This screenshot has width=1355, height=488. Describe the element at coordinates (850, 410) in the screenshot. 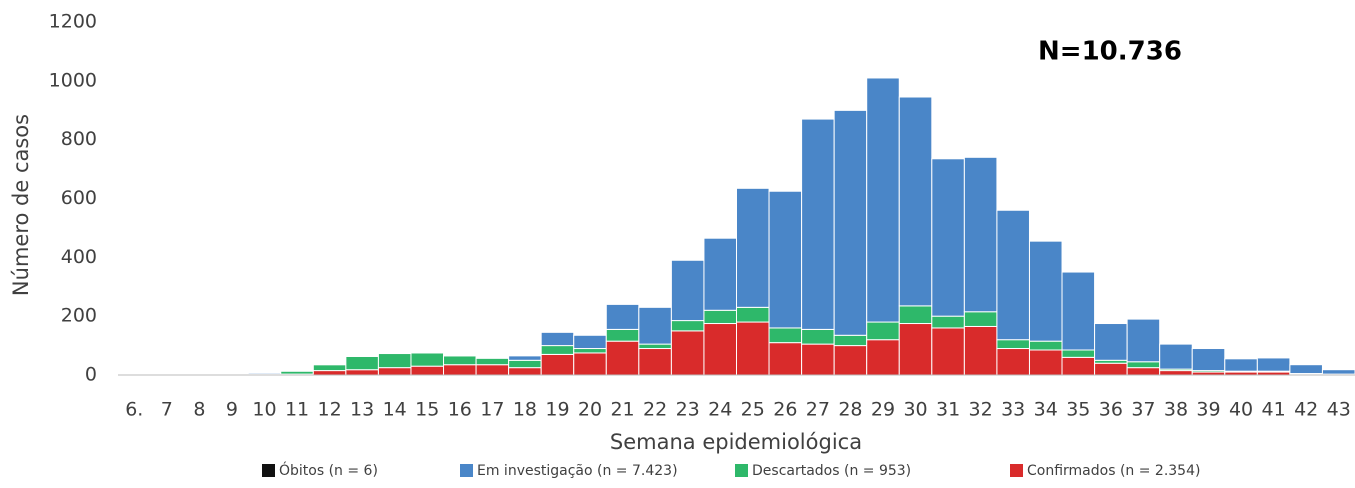

I see `x-tick-label: 28` at that location.